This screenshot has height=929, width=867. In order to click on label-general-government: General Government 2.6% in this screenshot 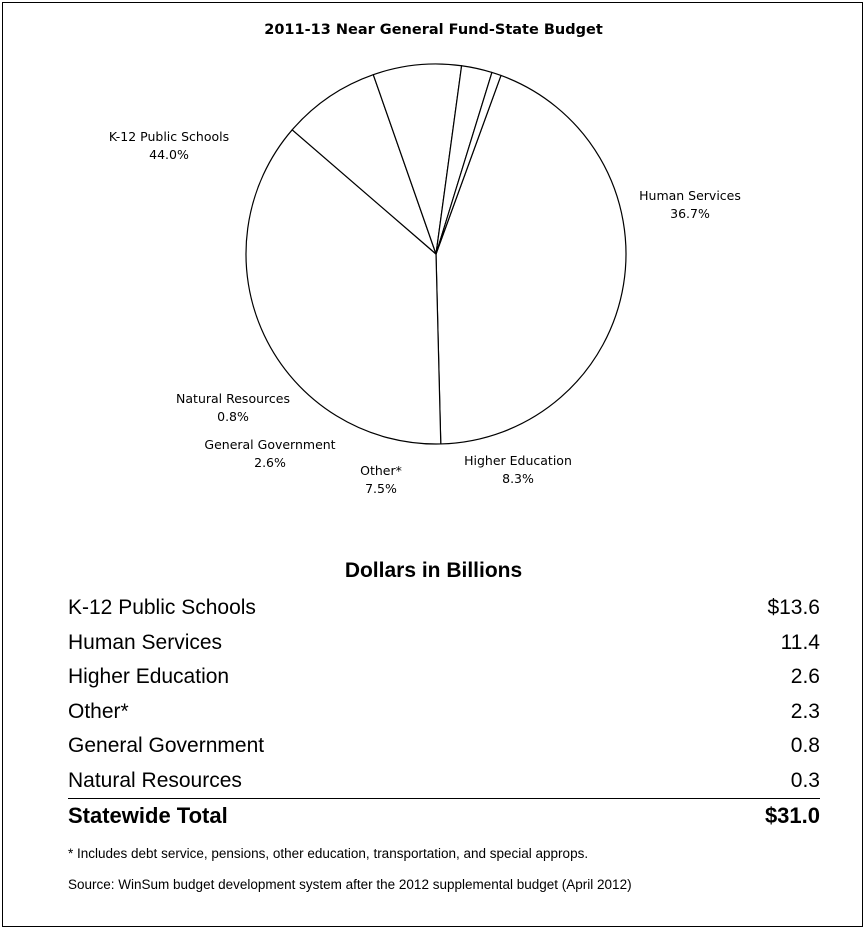, I will do `click(269, 454)`.